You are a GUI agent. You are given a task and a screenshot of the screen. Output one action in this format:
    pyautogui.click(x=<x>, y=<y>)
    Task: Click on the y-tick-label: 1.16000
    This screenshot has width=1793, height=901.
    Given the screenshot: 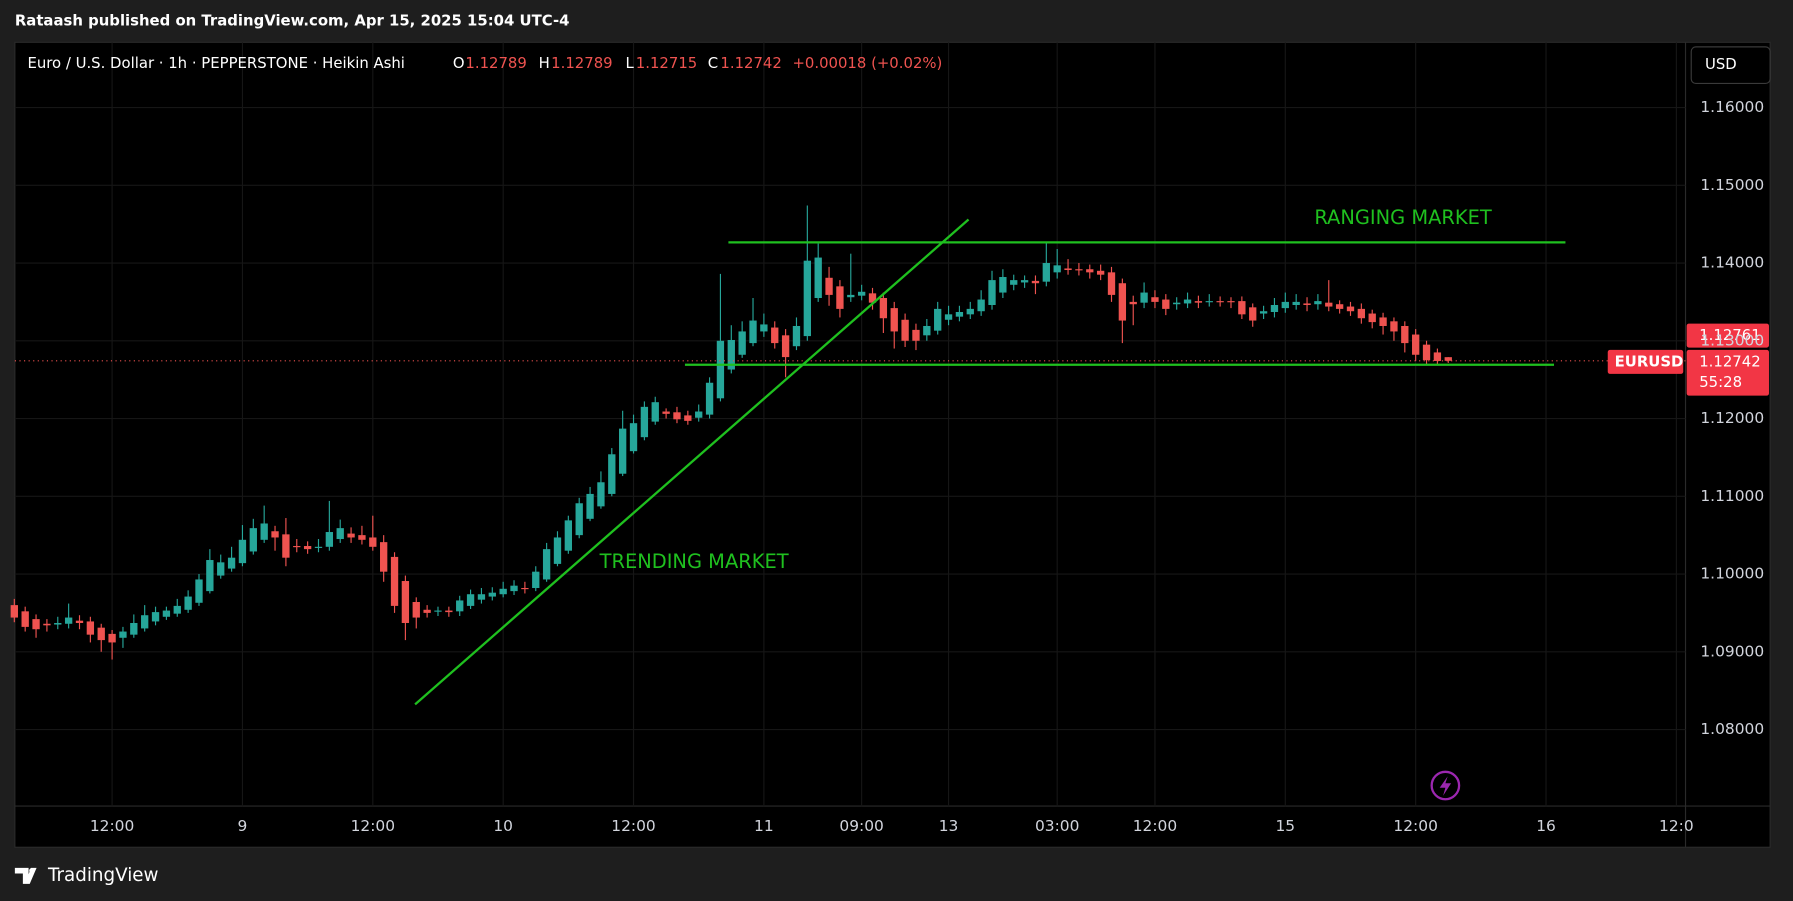 What is the action you would take?
    pyautogui.click(x=1732, y=107)
    